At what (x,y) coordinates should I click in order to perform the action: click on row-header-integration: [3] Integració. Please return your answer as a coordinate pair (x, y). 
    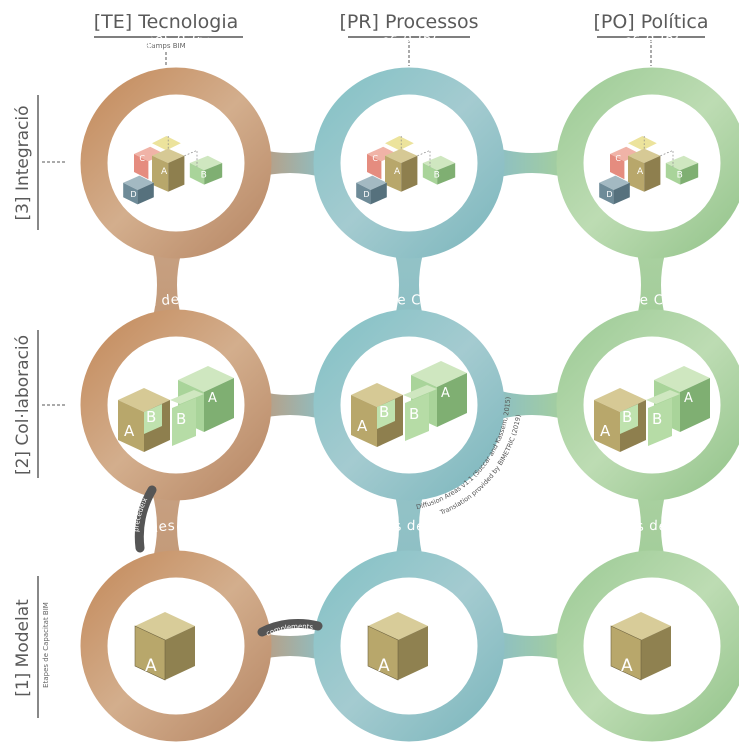
    Looking at the image, I should click on (39, 162).